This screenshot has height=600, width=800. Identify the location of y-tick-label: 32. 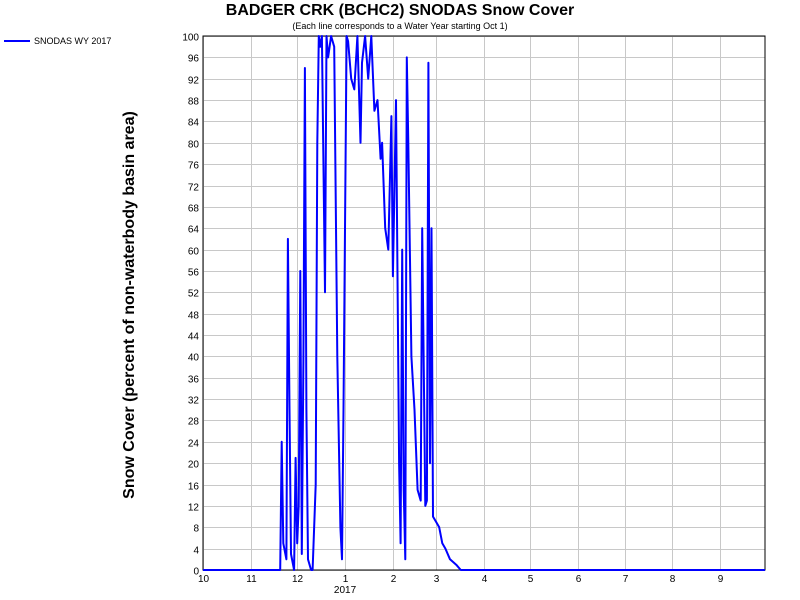
(194, 401).